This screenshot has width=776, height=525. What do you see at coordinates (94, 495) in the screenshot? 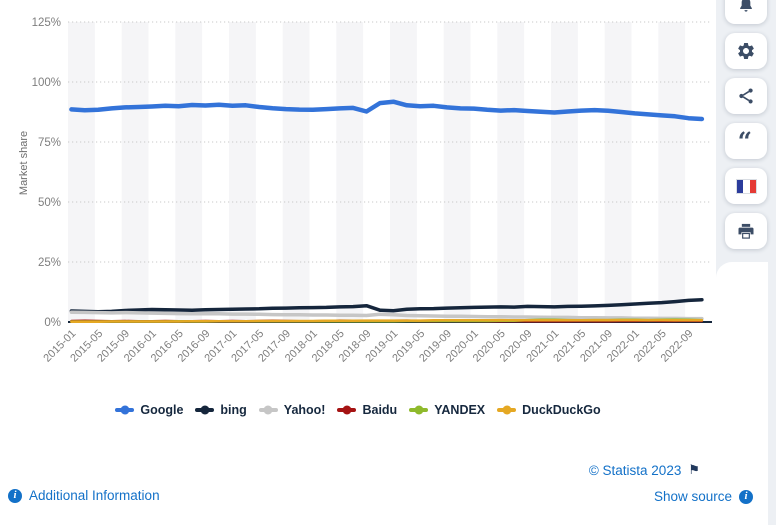
I see `additional-information-label: Additional Information` at bounding box center [94, 495].